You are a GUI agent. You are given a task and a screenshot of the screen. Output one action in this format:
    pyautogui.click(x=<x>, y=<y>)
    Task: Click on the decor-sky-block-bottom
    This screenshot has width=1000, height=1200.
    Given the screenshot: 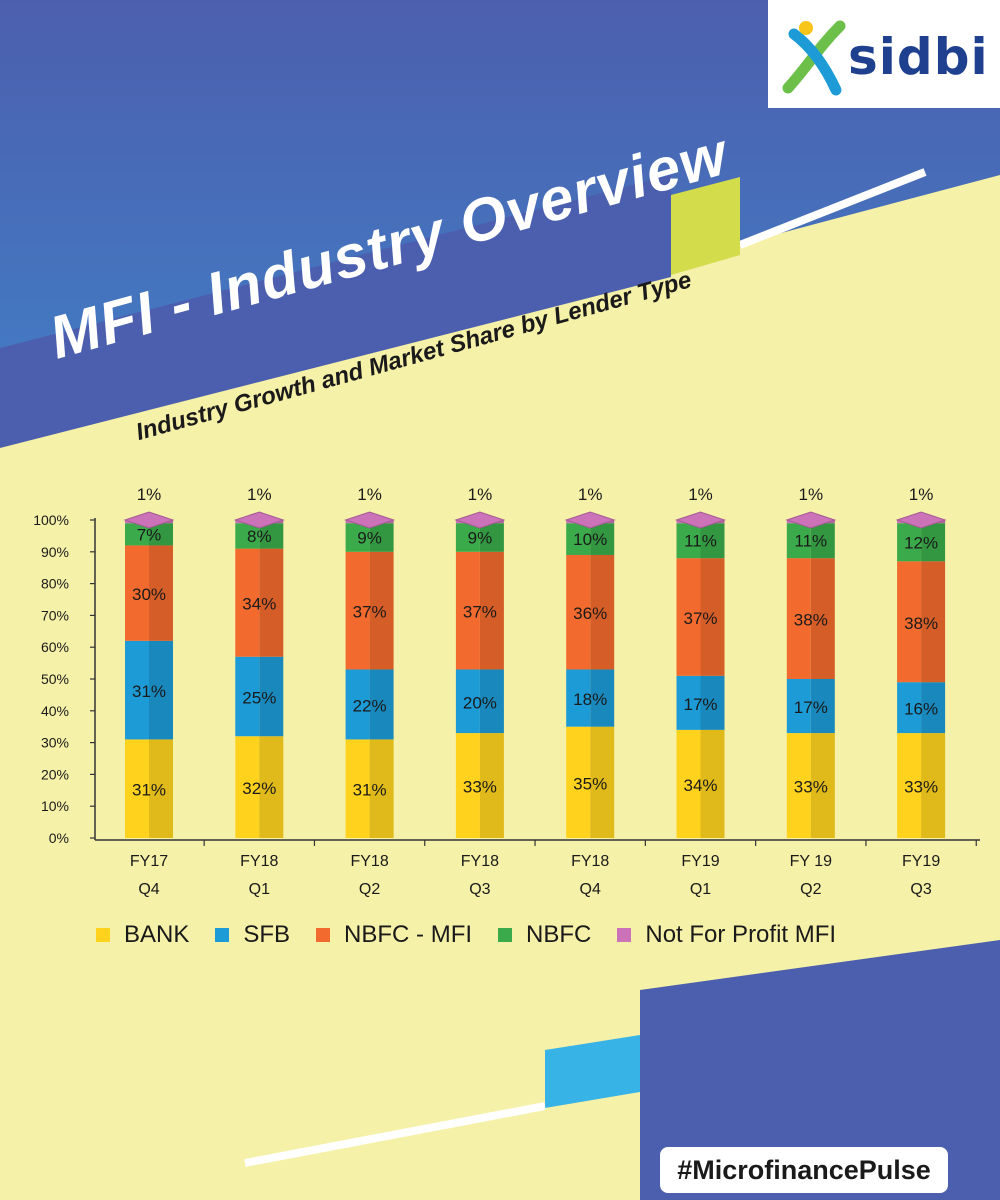 What is the action you would take?
    pyautogui.click(x=592, y=1071)
    